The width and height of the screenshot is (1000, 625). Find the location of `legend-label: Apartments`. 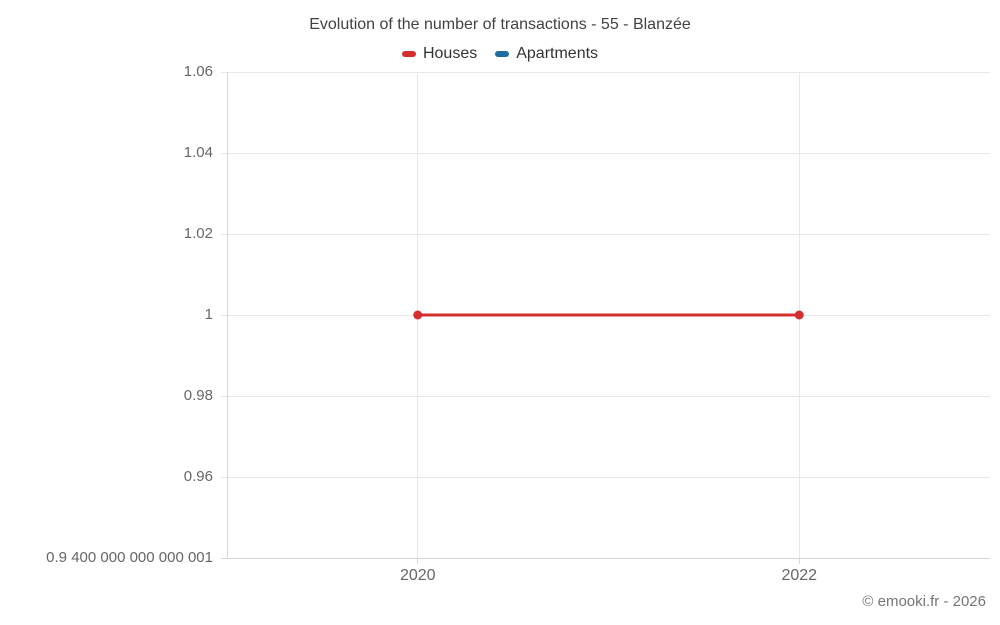

legend-label: Apartments is located at coordinates (557, 53).